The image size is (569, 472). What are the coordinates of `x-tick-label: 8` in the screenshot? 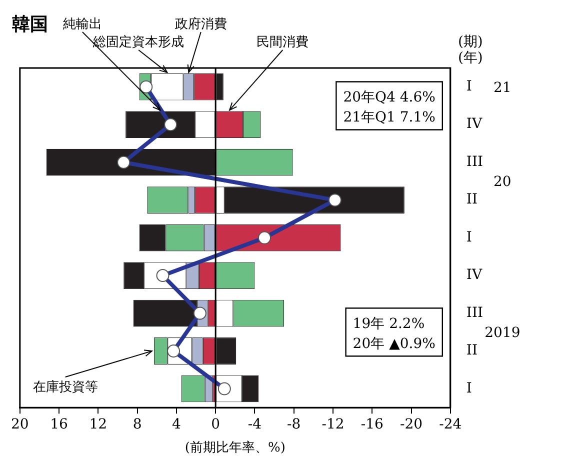 It's located at (137, 424).